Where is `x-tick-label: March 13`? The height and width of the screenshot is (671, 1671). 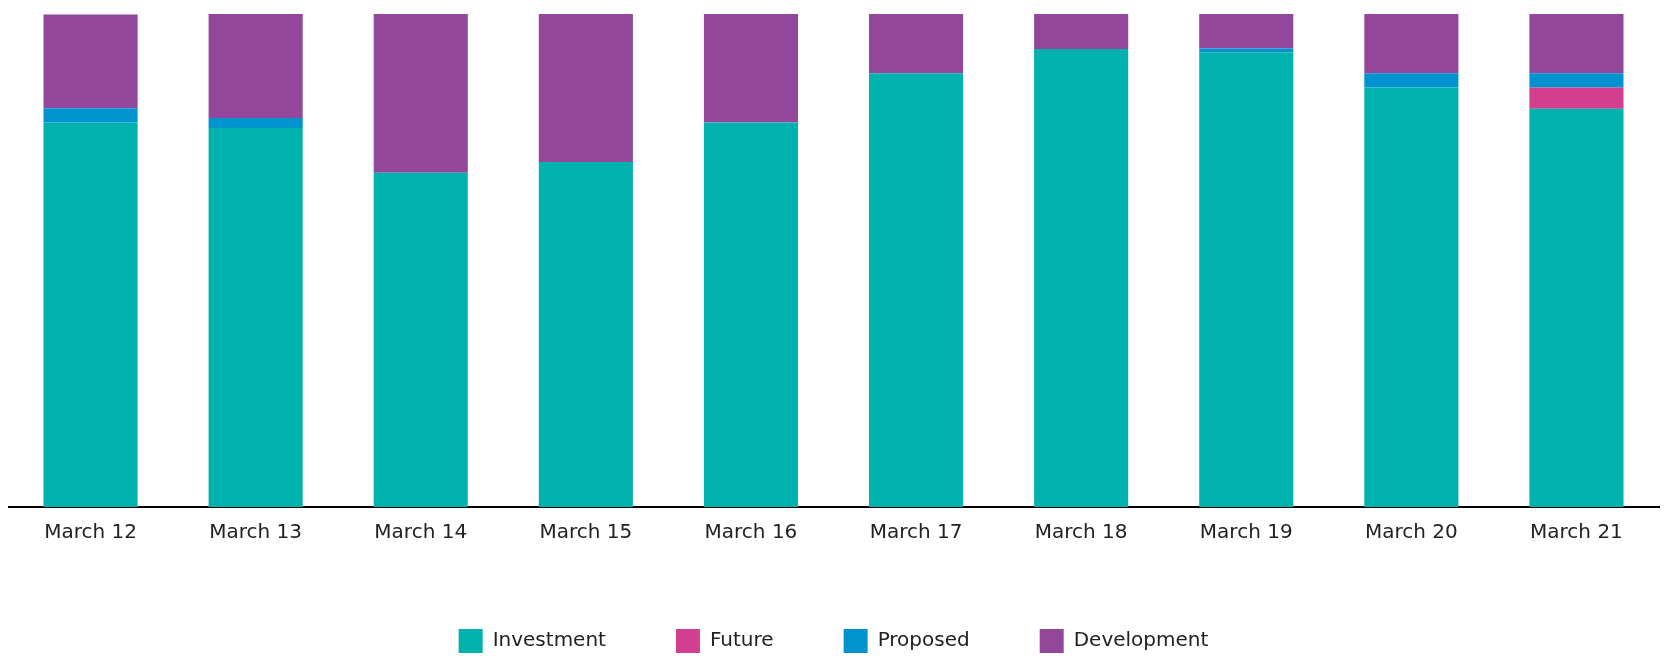 x-tick-label: March 13 is located at coordinates (256, 531).